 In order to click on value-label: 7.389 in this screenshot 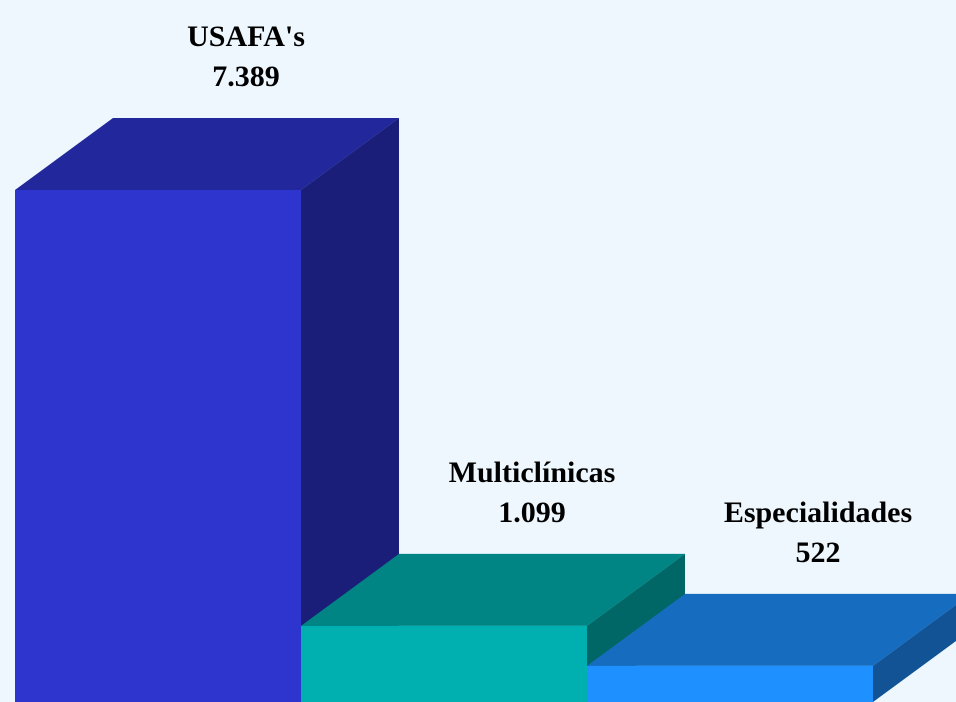, I will do `click(246, 76)`.